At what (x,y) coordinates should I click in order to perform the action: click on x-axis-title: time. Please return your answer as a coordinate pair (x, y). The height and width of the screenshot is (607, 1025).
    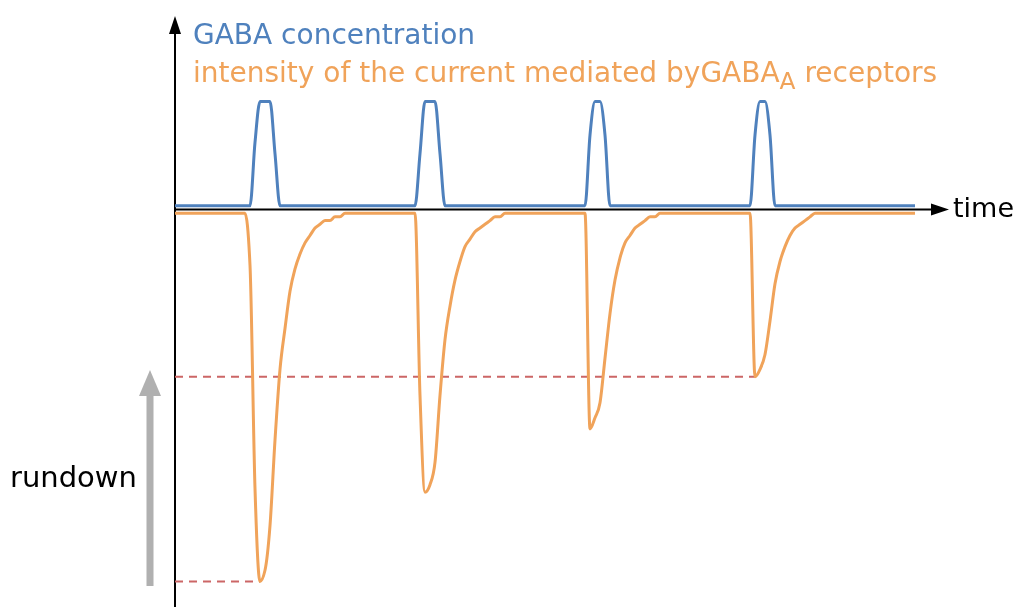
    Looking at the image, I should click on (984, 208).